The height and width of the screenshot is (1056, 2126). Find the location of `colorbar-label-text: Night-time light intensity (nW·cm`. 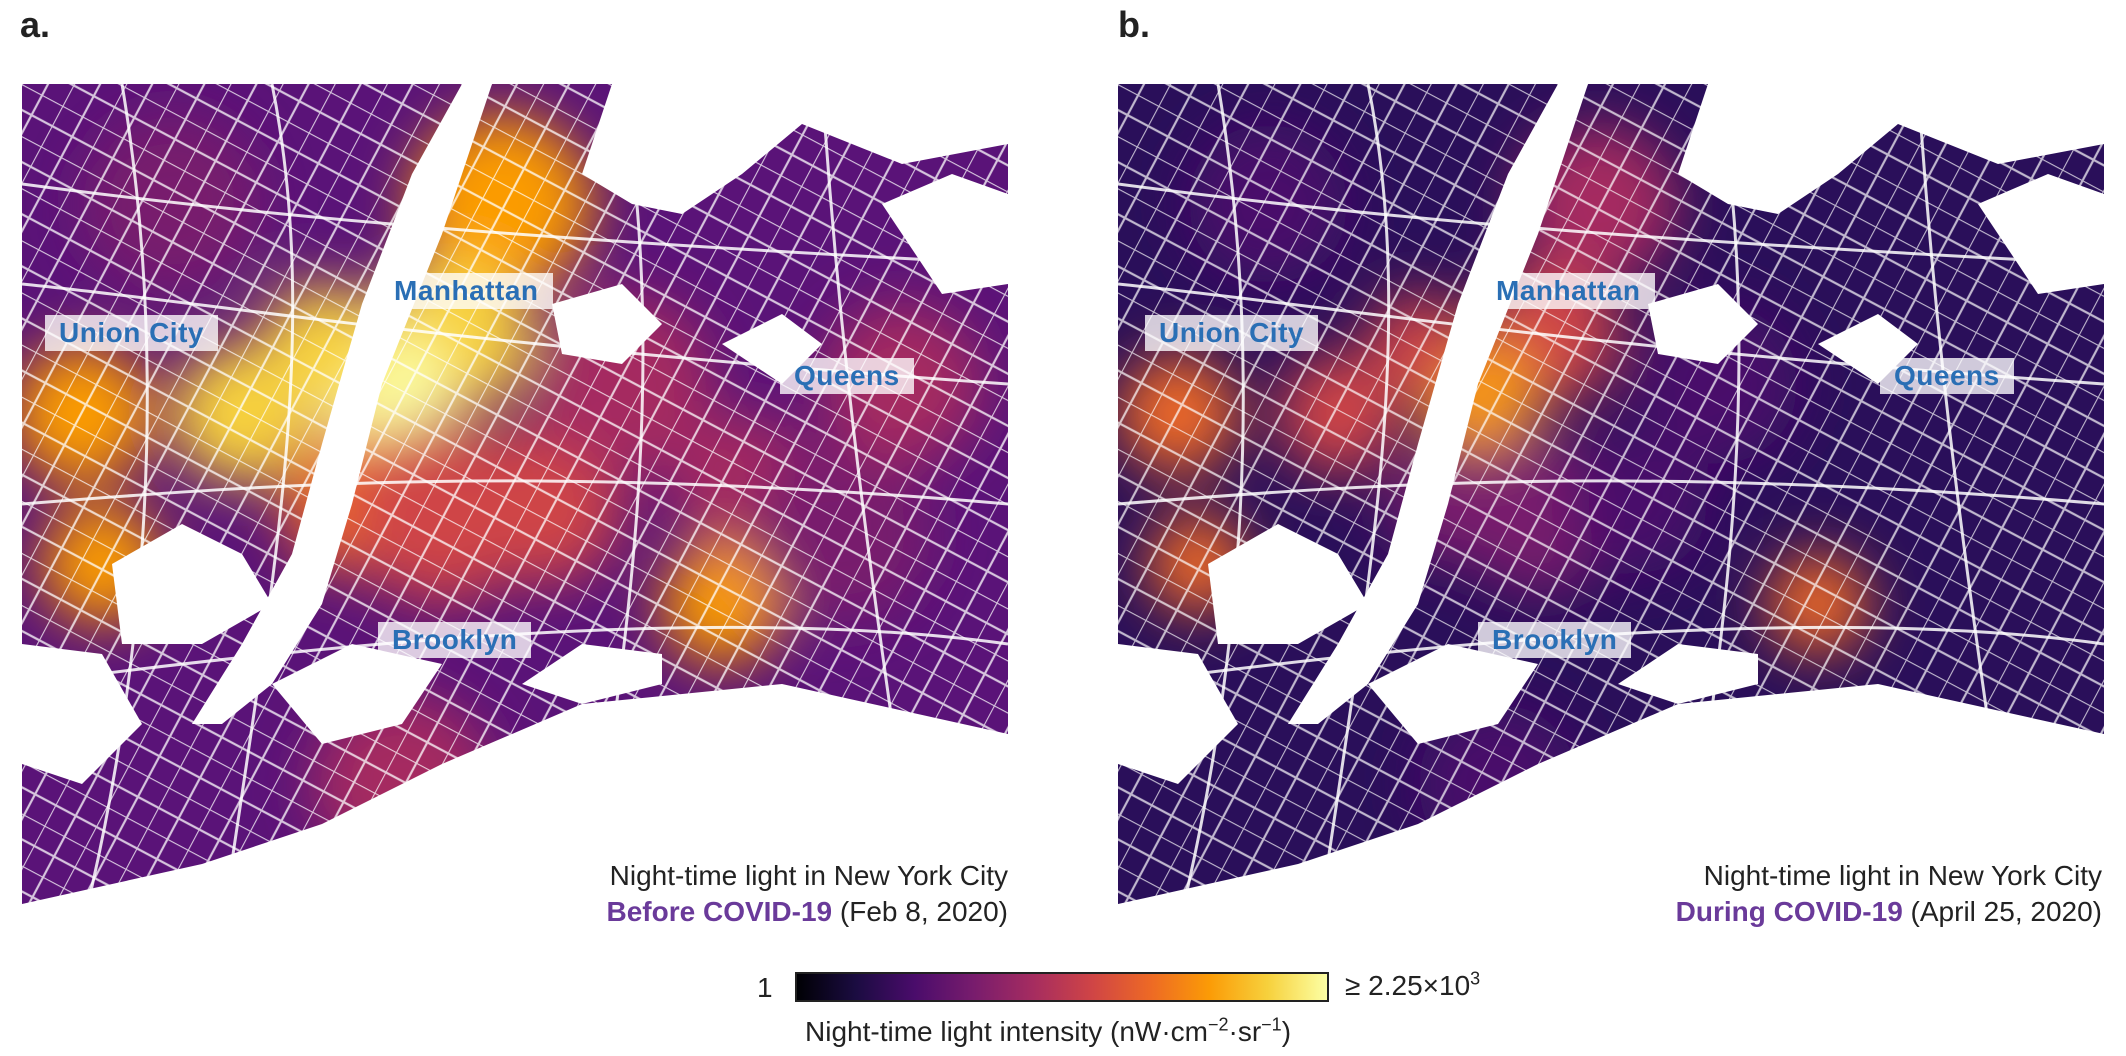

colorbar-label-text: Night-time light intensity (nW·cm is located at coordinates (1006, 1031).